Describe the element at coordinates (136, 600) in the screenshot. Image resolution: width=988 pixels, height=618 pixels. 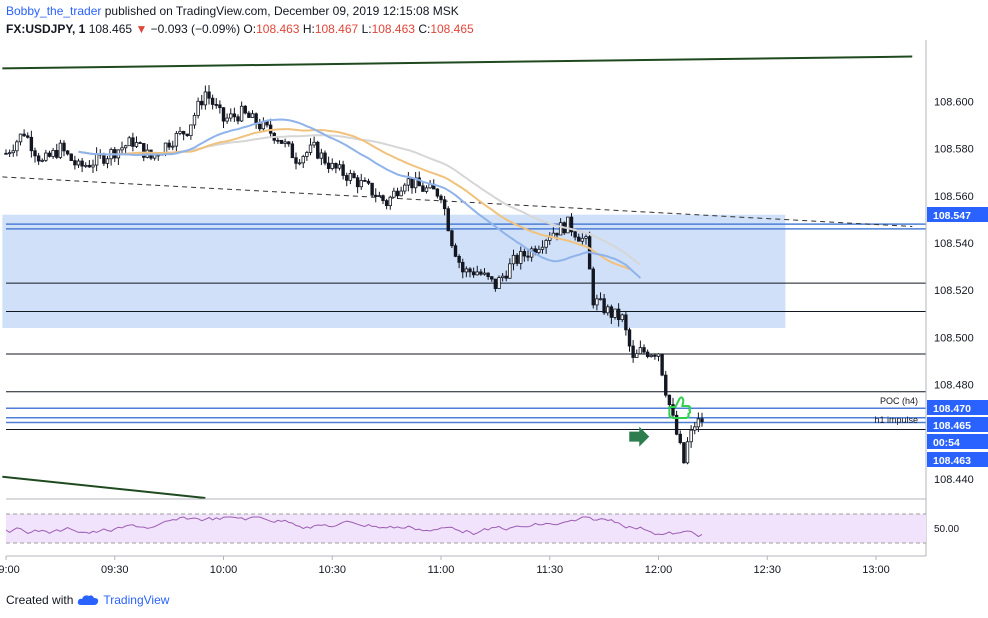
I see `tradingview-link: TradingView` at that location.